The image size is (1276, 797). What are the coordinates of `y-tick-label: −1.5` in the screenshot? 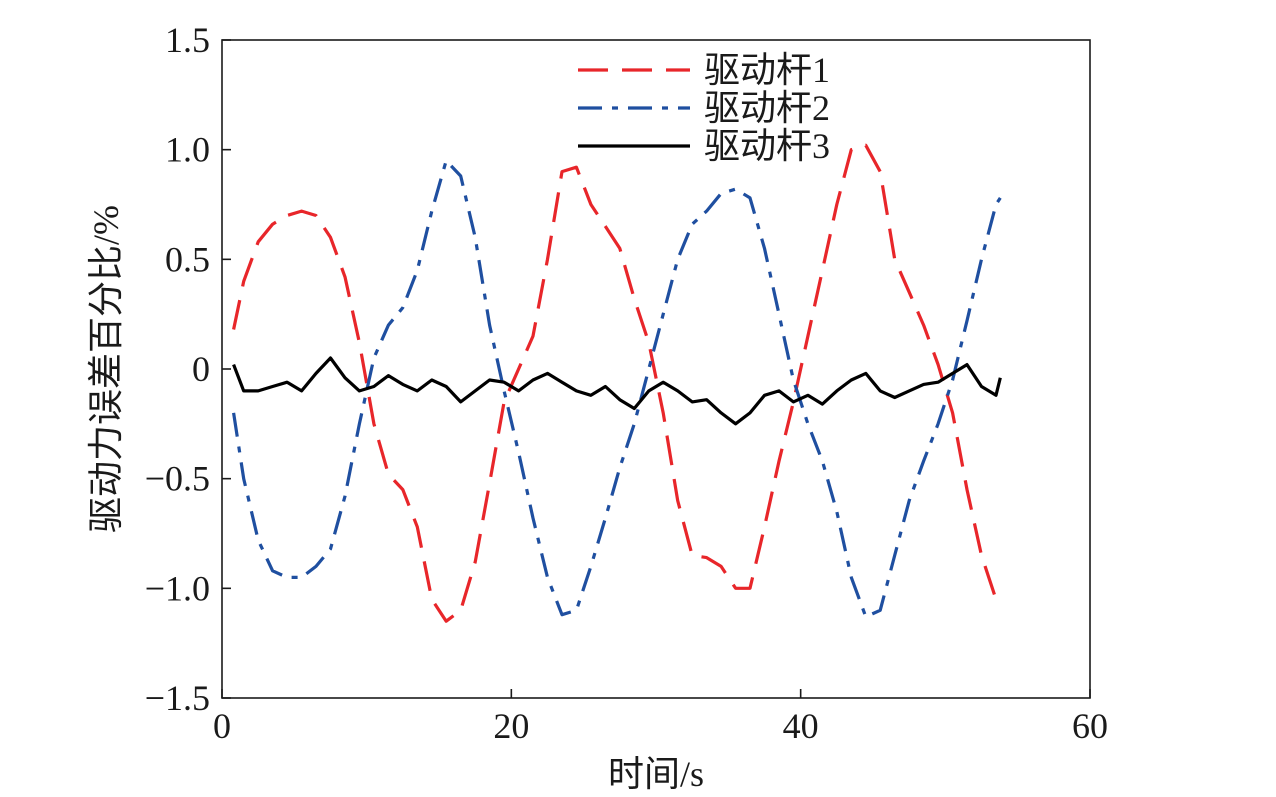 It's located at (177, 698).